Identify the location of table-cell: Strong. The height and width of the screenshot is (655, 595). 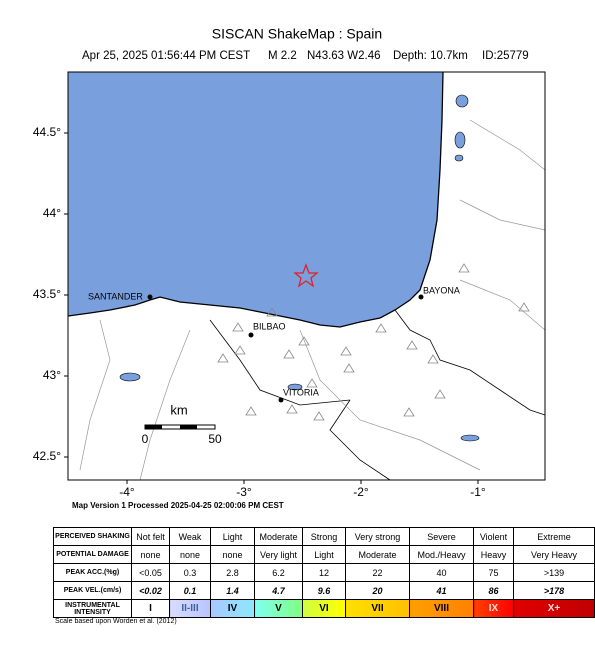
(324, 536).